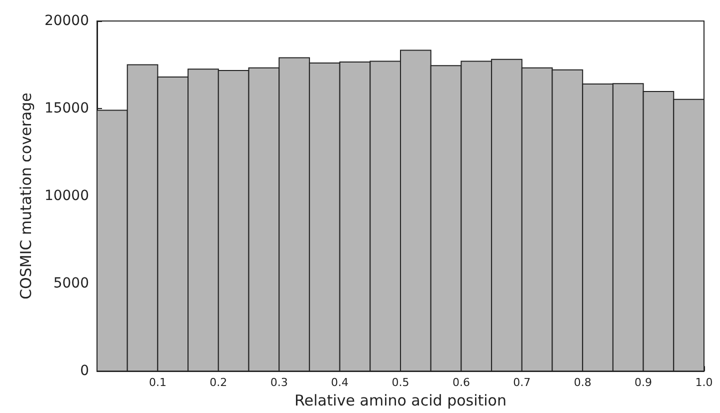 The image size is (720, 413). I want to click on x-tick-label: 0.6, so click(461, 383).